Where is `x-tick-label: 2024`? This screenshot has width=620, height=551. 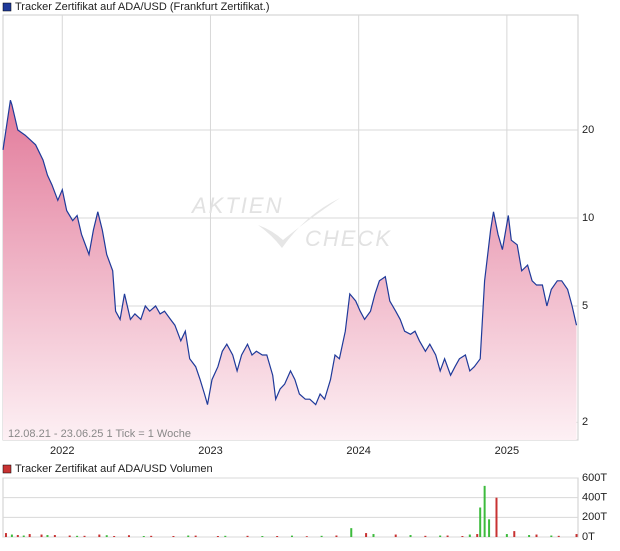
x-tick-label: 2024 is located at coordinates (358, 451).